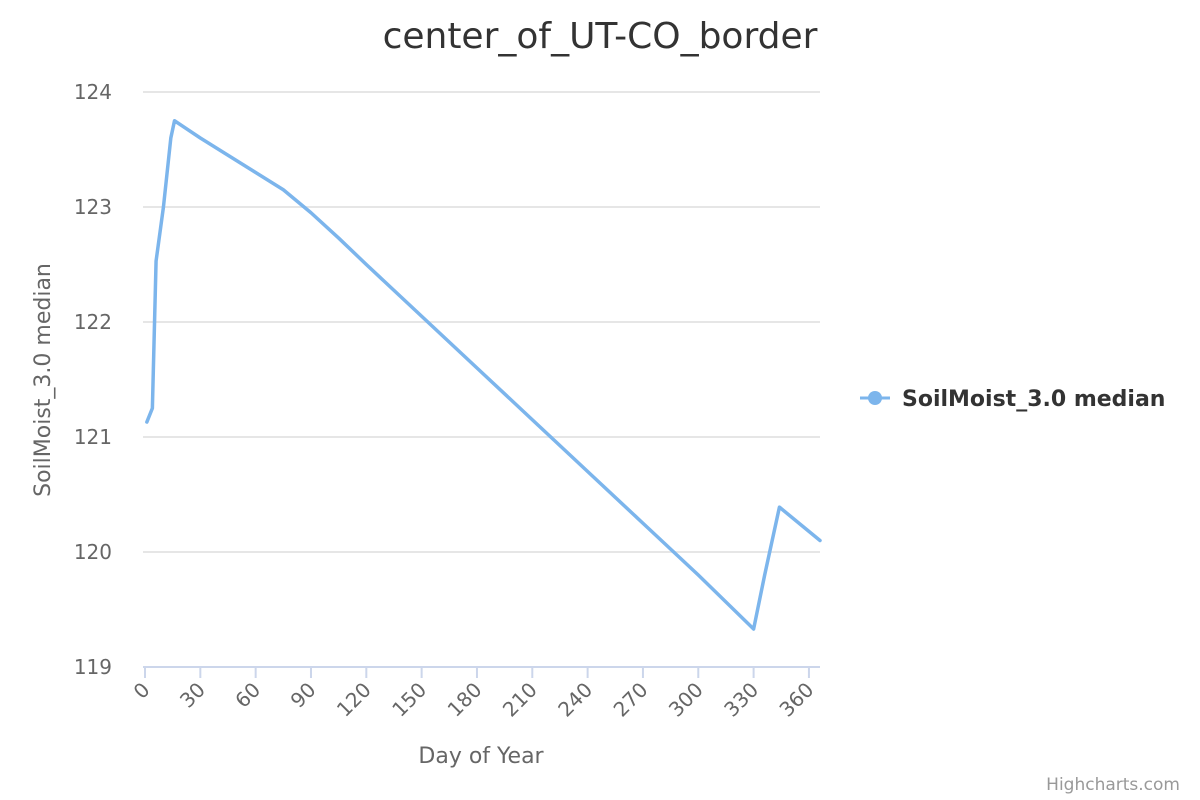 This screenshot has height=800, width=1200. What do you see at coordinates (409, 700) in the screenshot?
I see `x-tick-label: 150` at bounding box center [409, 700].